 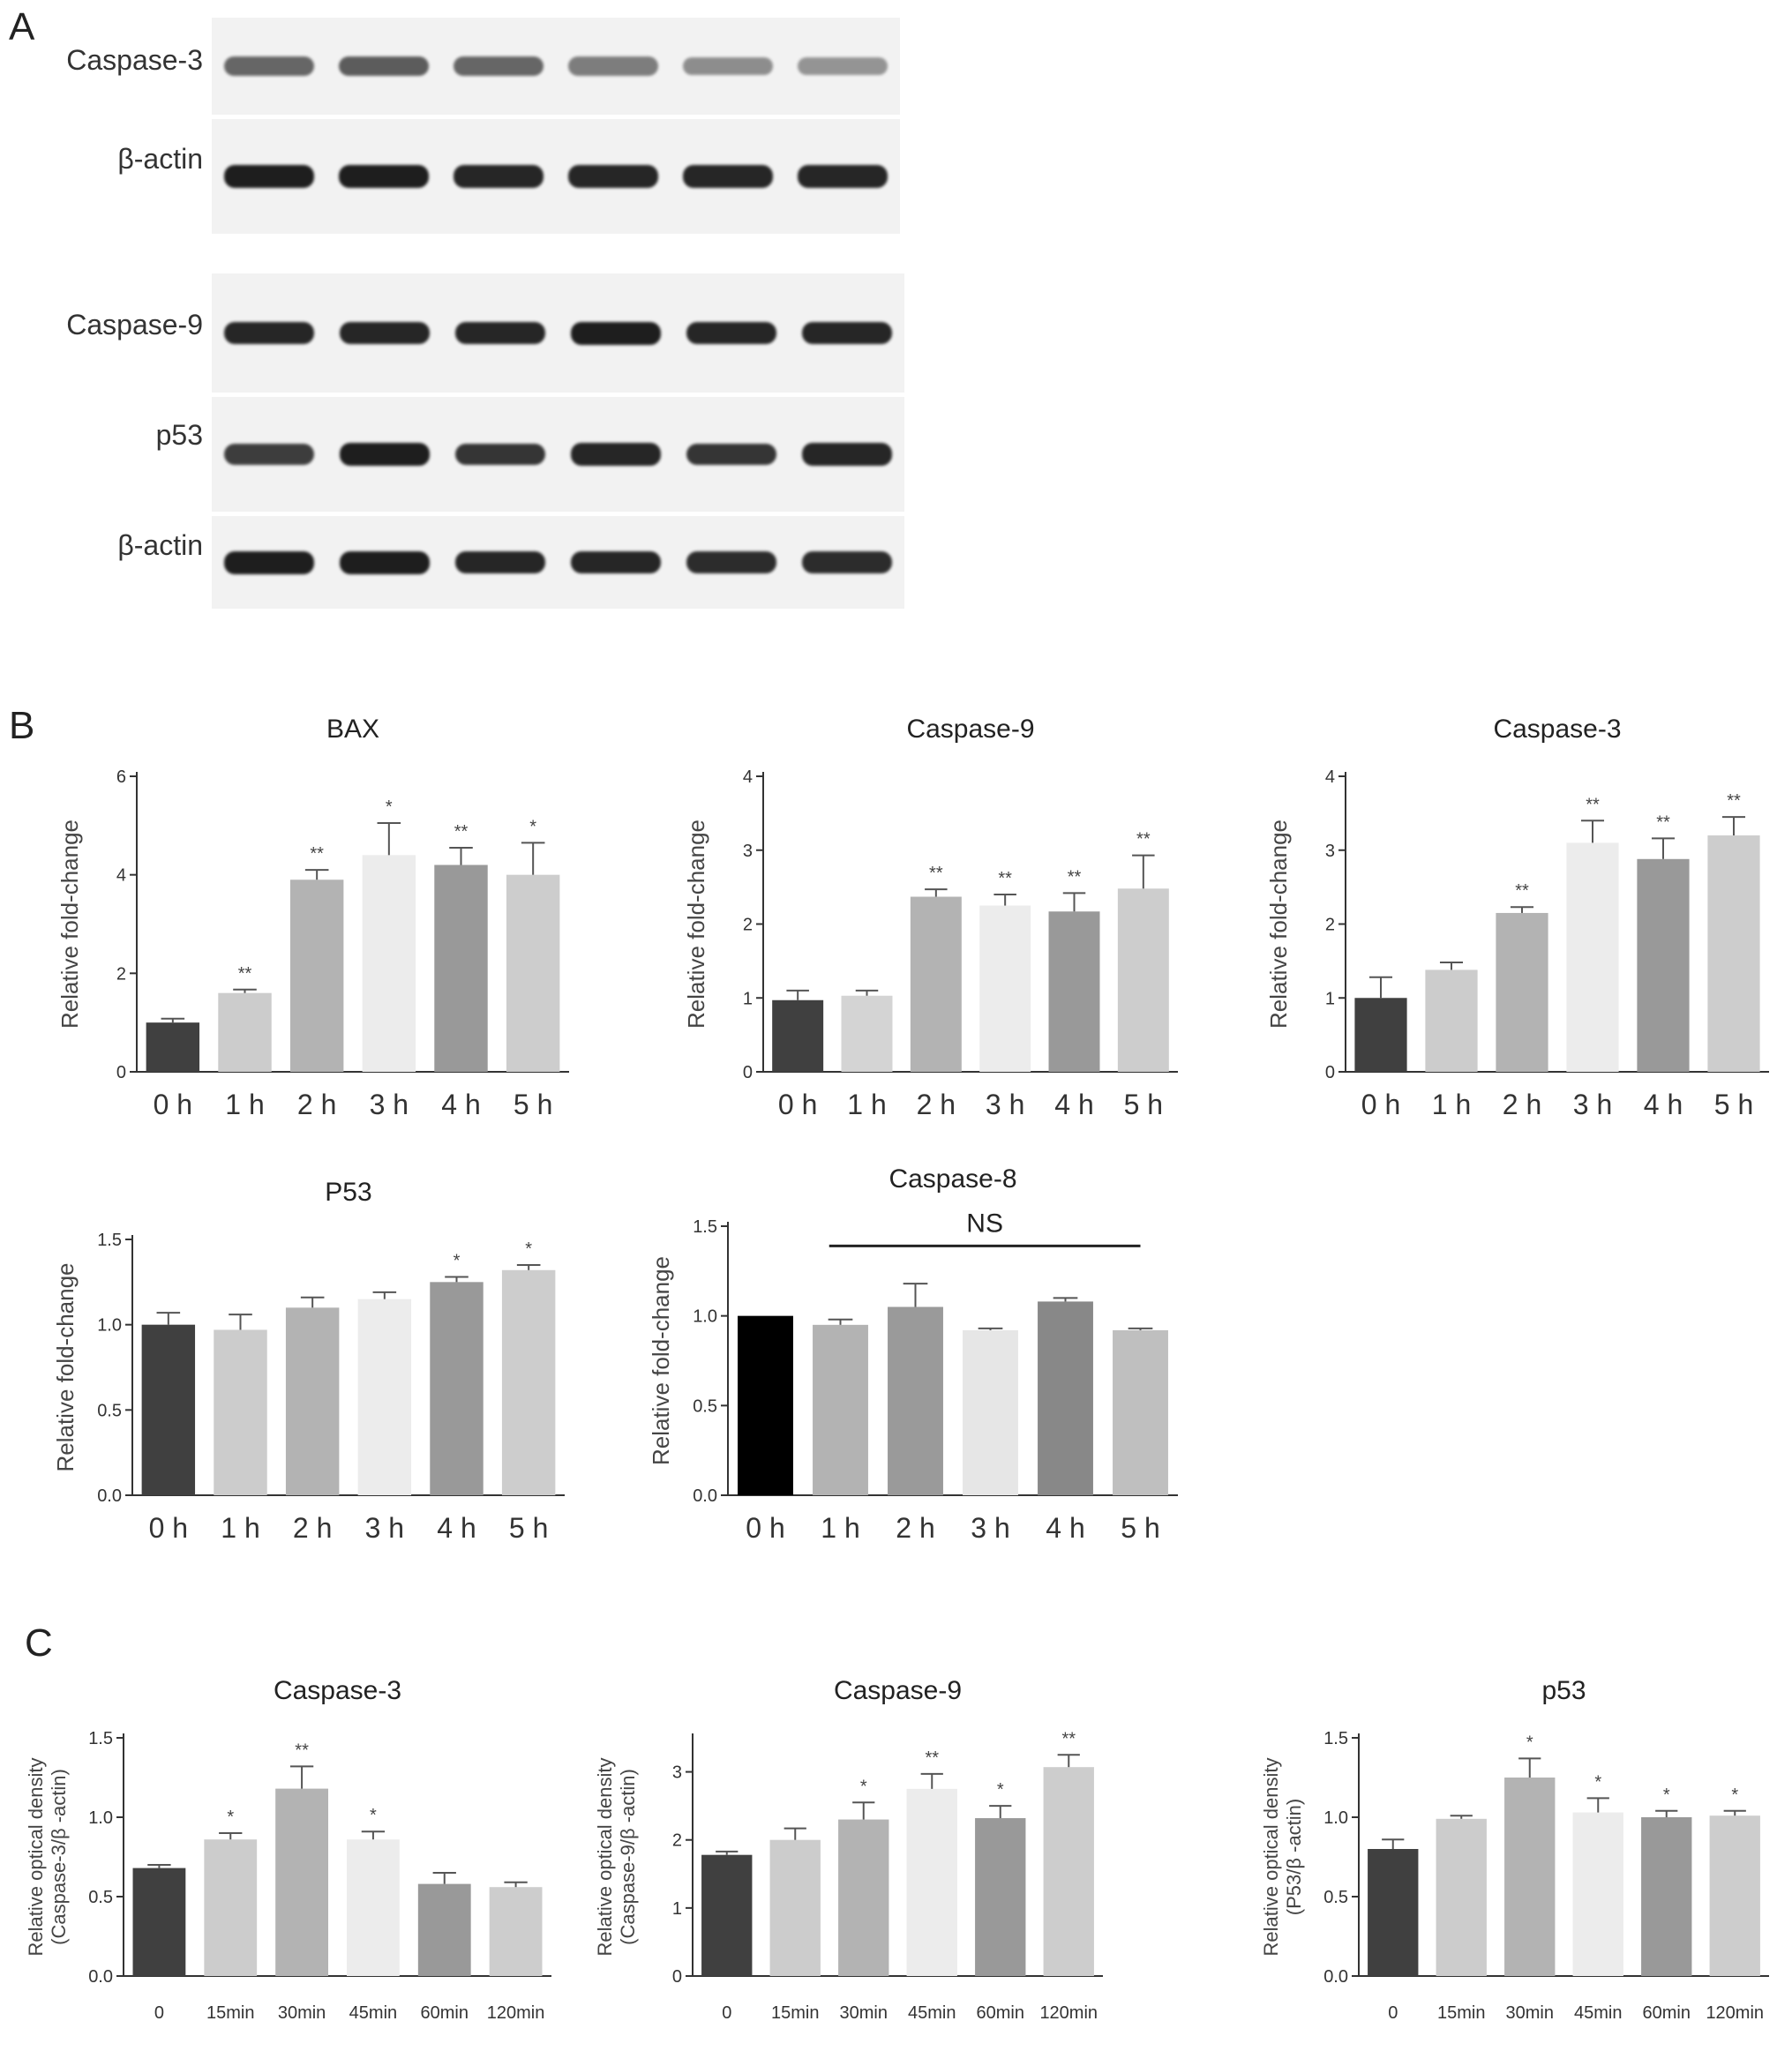 I want to click on chart-title: Caspase-3, so click(x=337, y=1690).